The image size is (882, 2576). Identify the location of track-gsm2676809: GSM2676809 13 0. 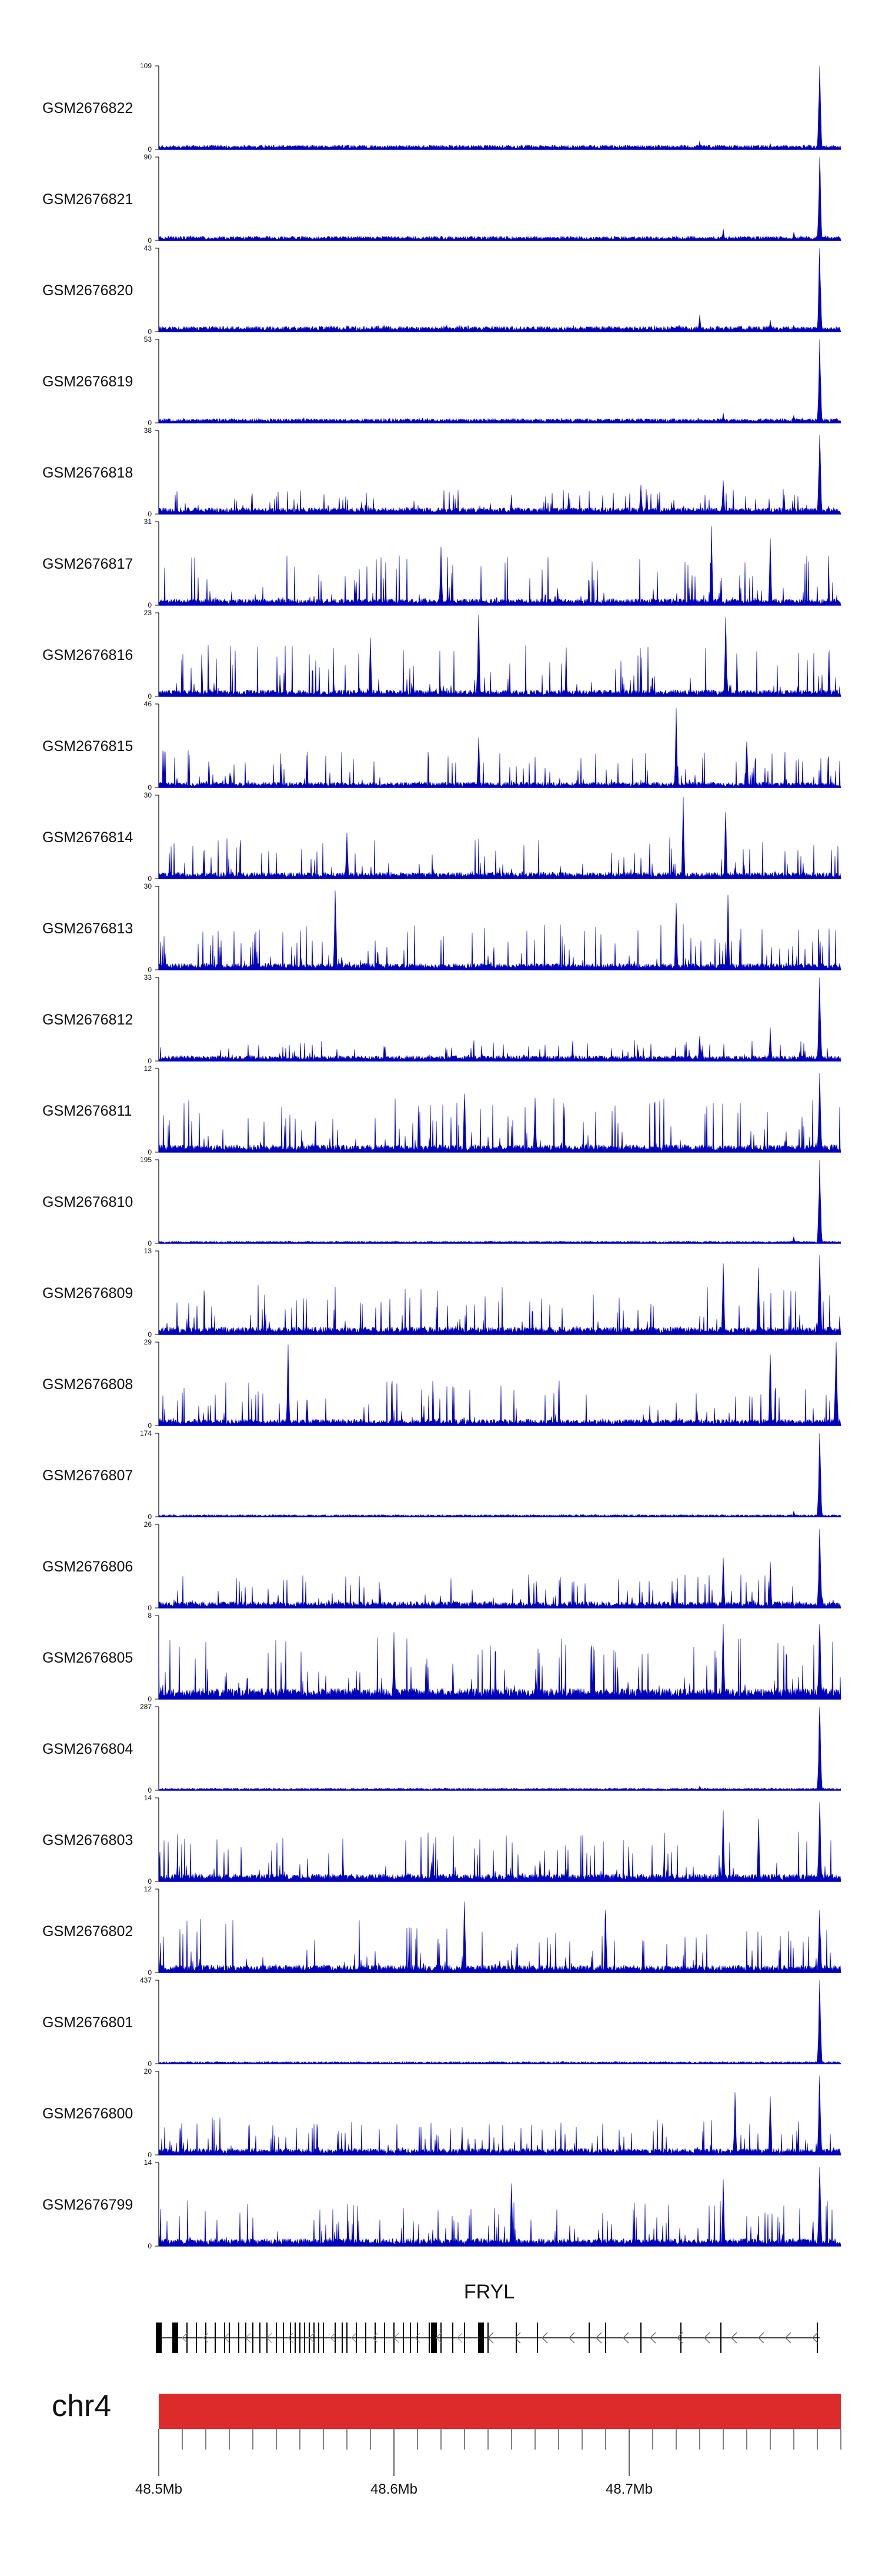
(441, 1293).